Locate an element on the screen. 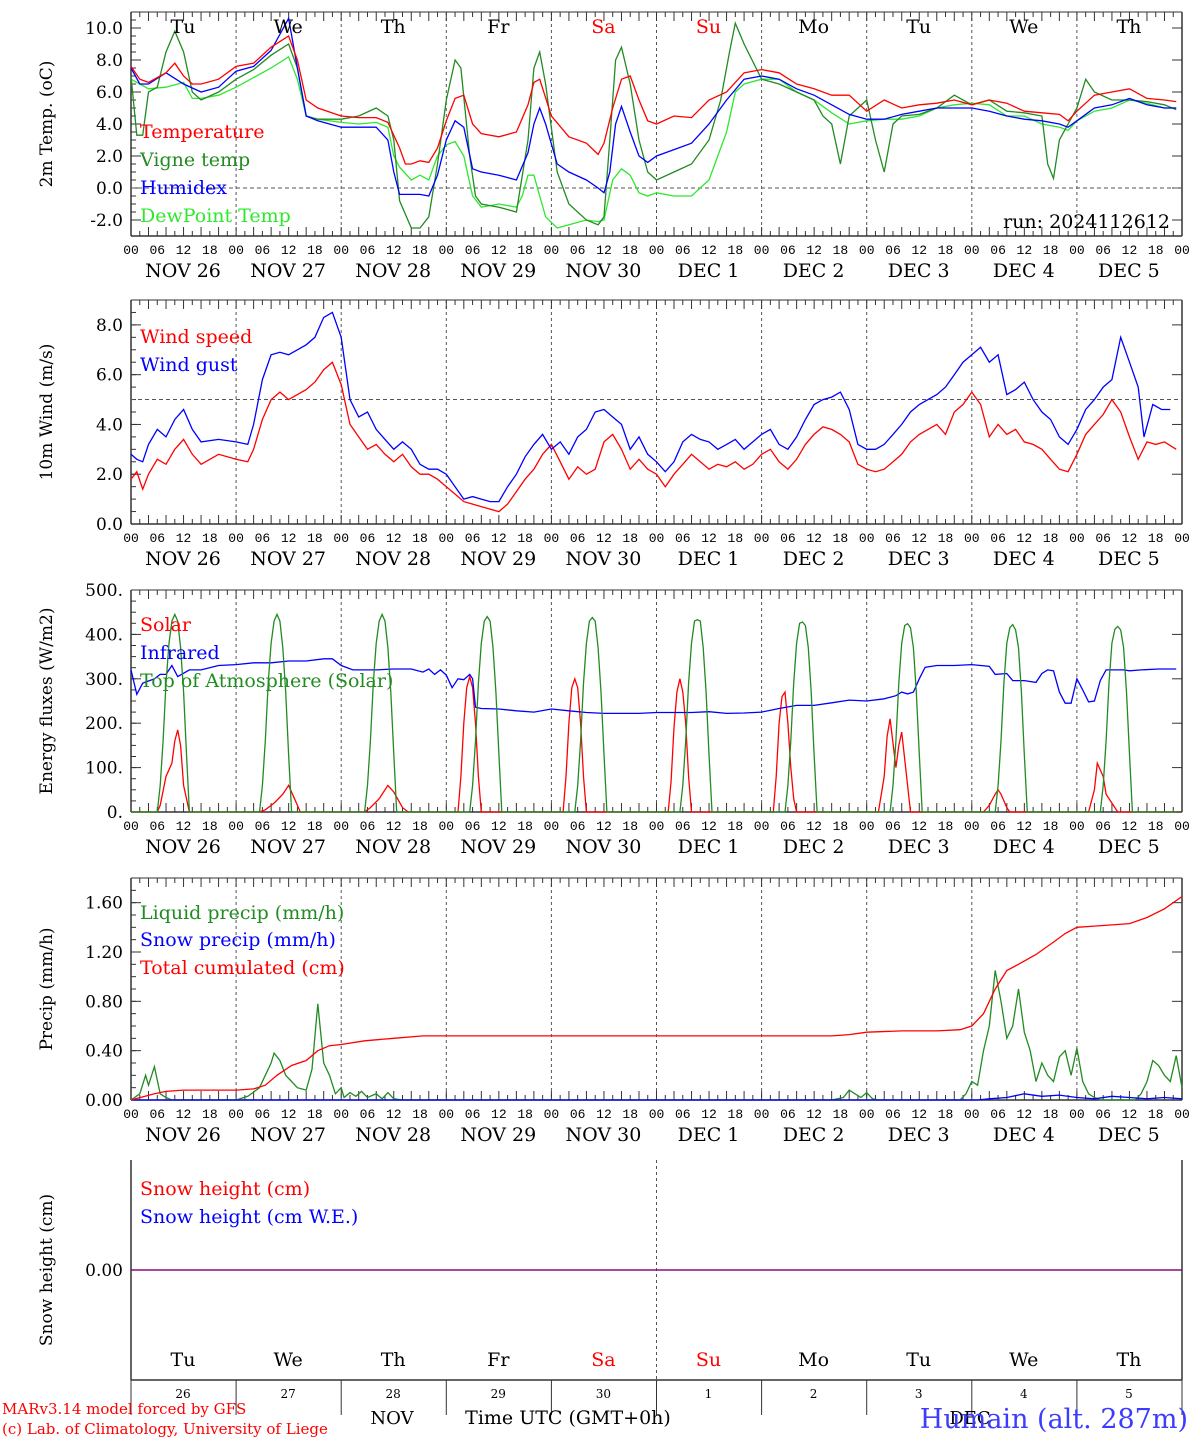 This screenshot has height=1440, width=1194. legend-entry: Top of Atmosphere (Solar) is located at coordinates (266, 681).